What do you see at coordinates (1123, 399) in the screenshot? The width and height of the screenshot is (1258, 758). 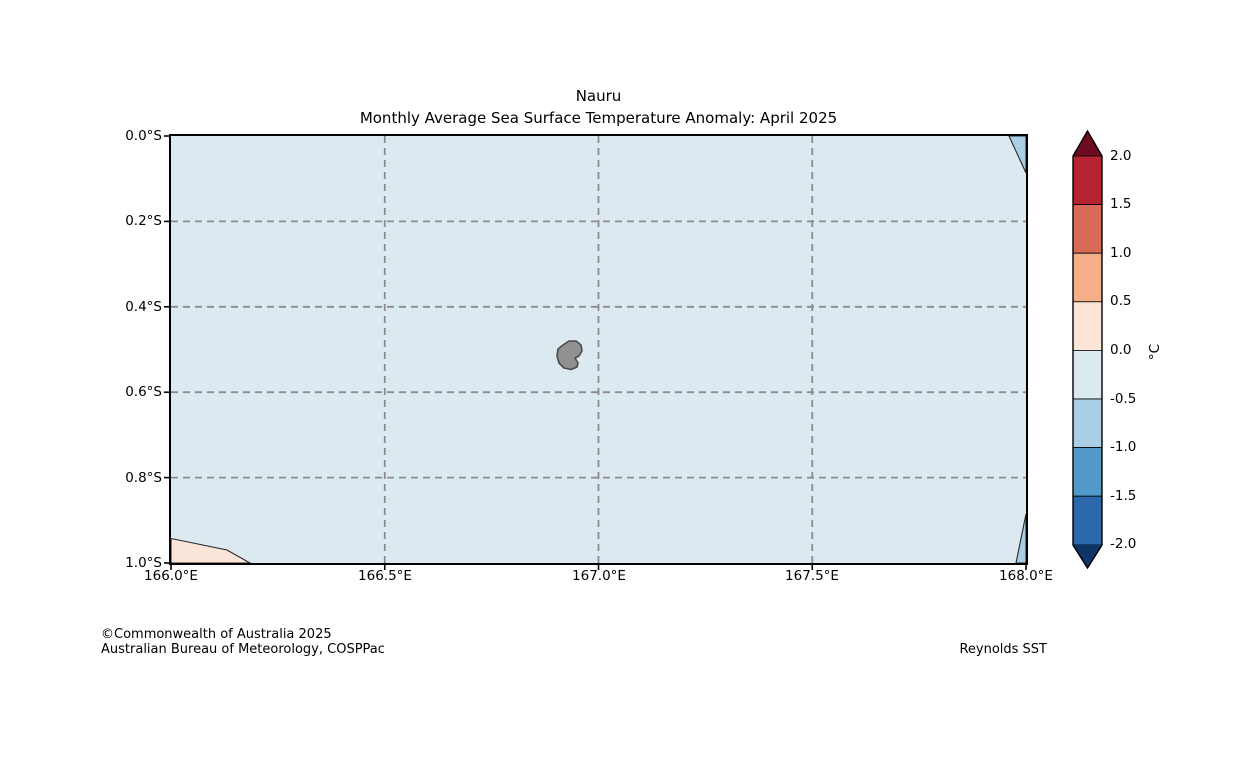 I see `colorbar-tick-label: -0.5` at bounding box center [1123, 399].